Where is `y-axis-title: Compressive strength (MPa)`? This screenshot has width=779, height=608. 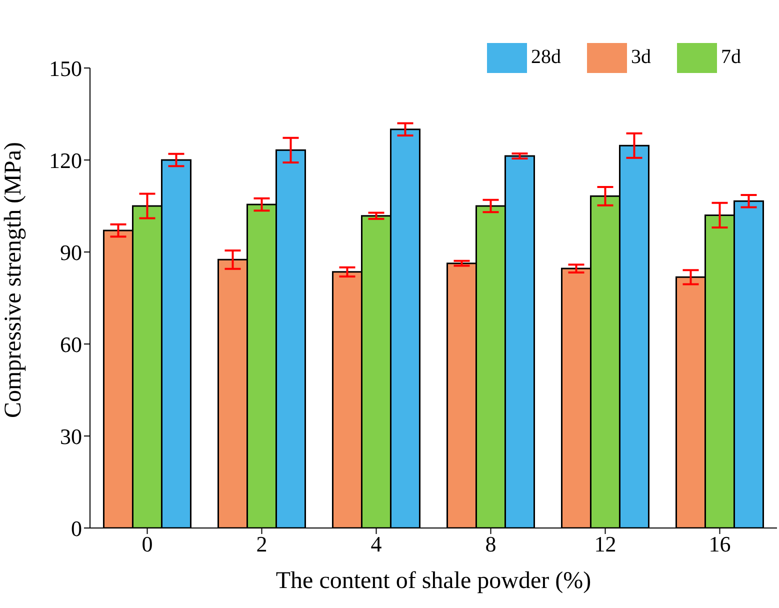
y-axis-title: Compressive strength (MPa) is located at coordinates (13, 280).